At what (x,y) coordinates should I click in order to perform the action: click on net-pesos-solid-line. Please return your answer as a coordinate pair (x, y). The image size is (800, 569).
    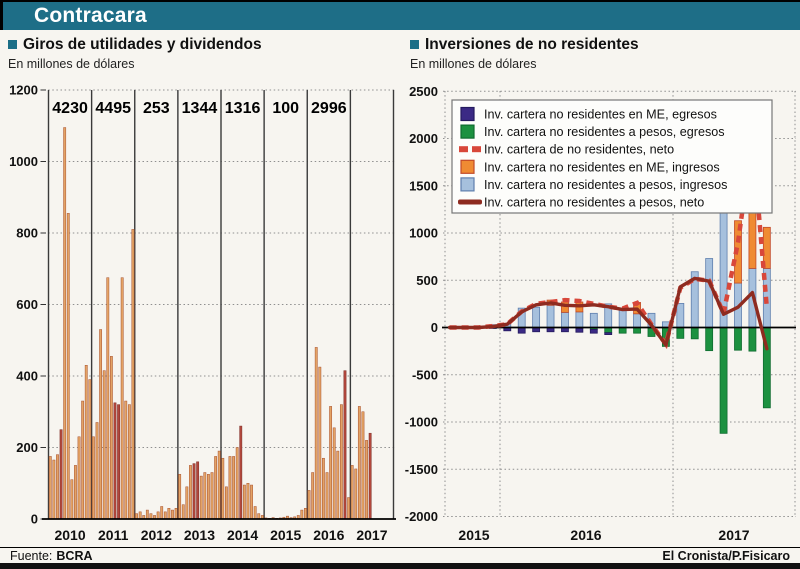
    Looking at the image, I should click on (608, 313).